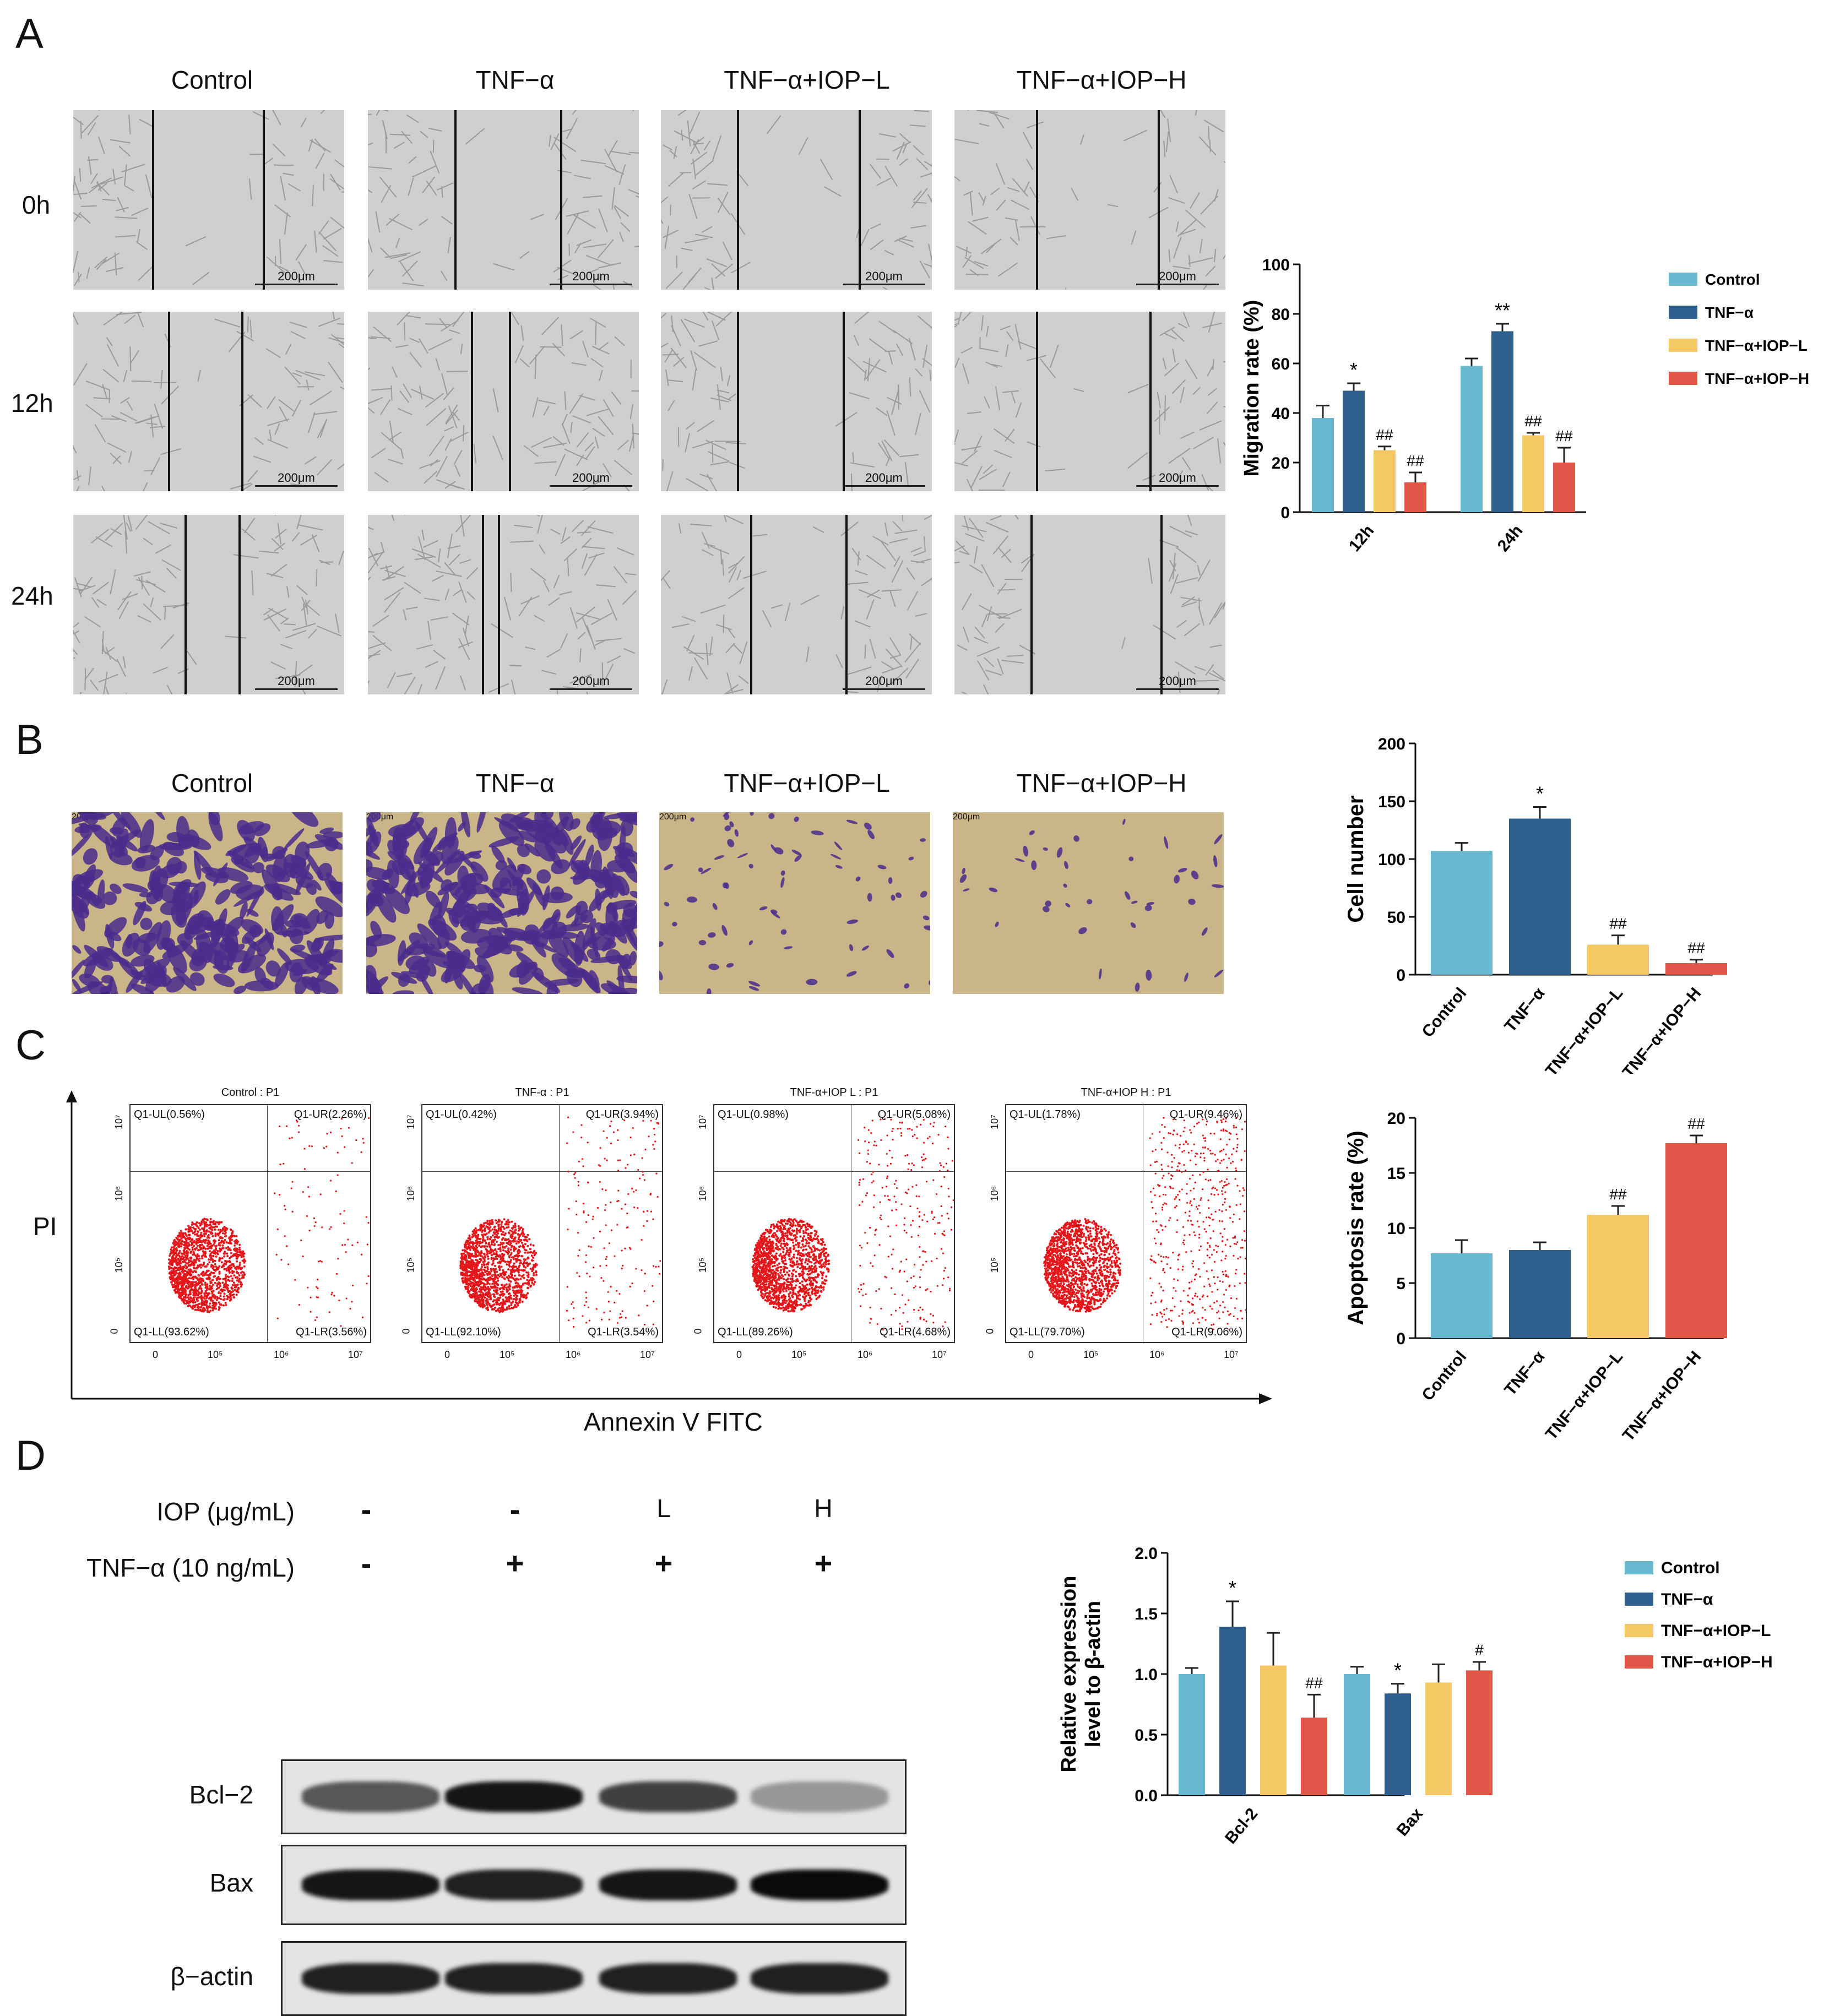 The width and height of the screenshot is (1829, 2016). I want to click on significance-mark: **, so click(1502, 310).